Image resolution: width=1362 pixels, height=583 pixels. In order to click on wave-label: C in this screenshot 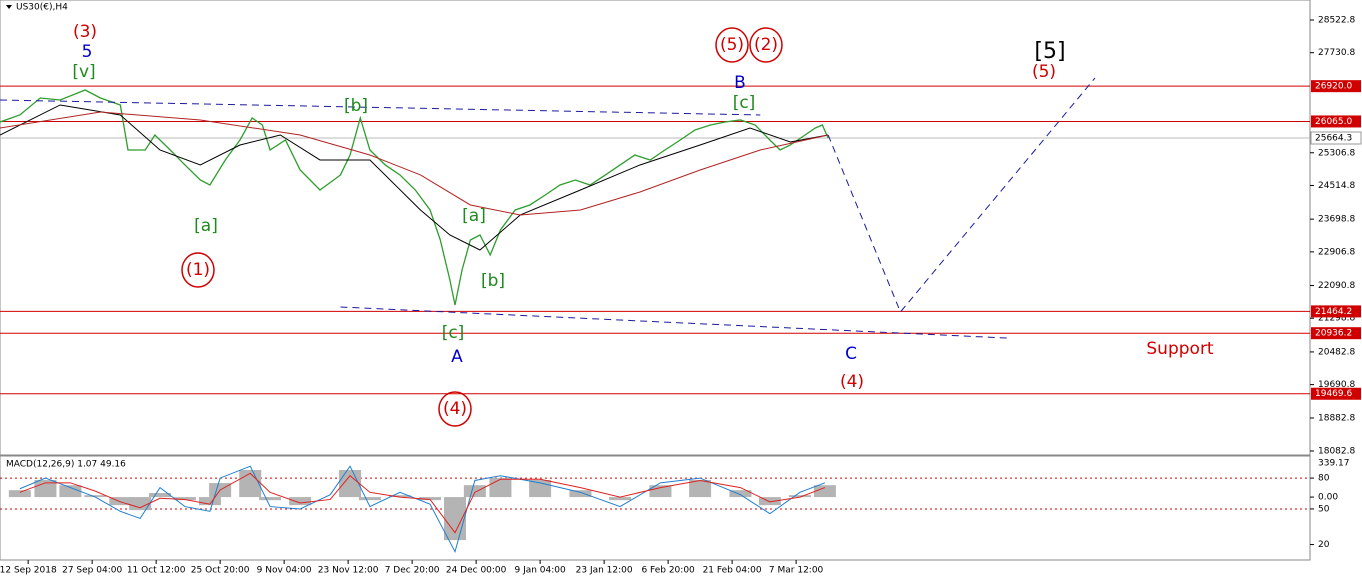, I will do `click(851, 354)`.